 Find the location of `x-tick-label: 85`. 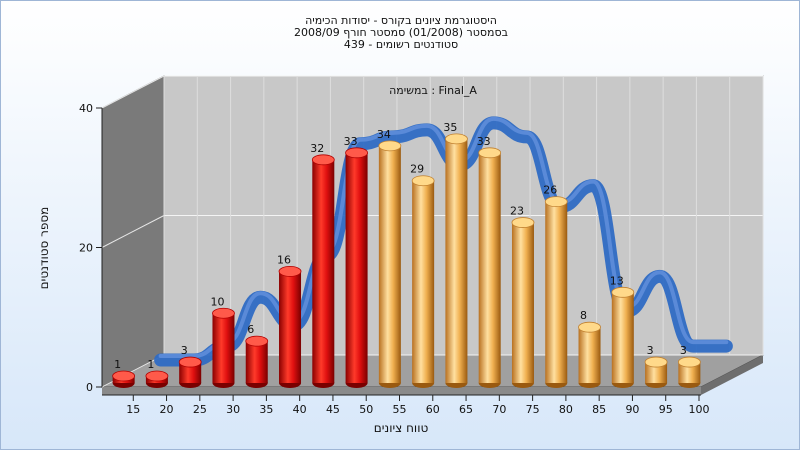

x-tick-label: 85 is located at coordinates (599, 409).